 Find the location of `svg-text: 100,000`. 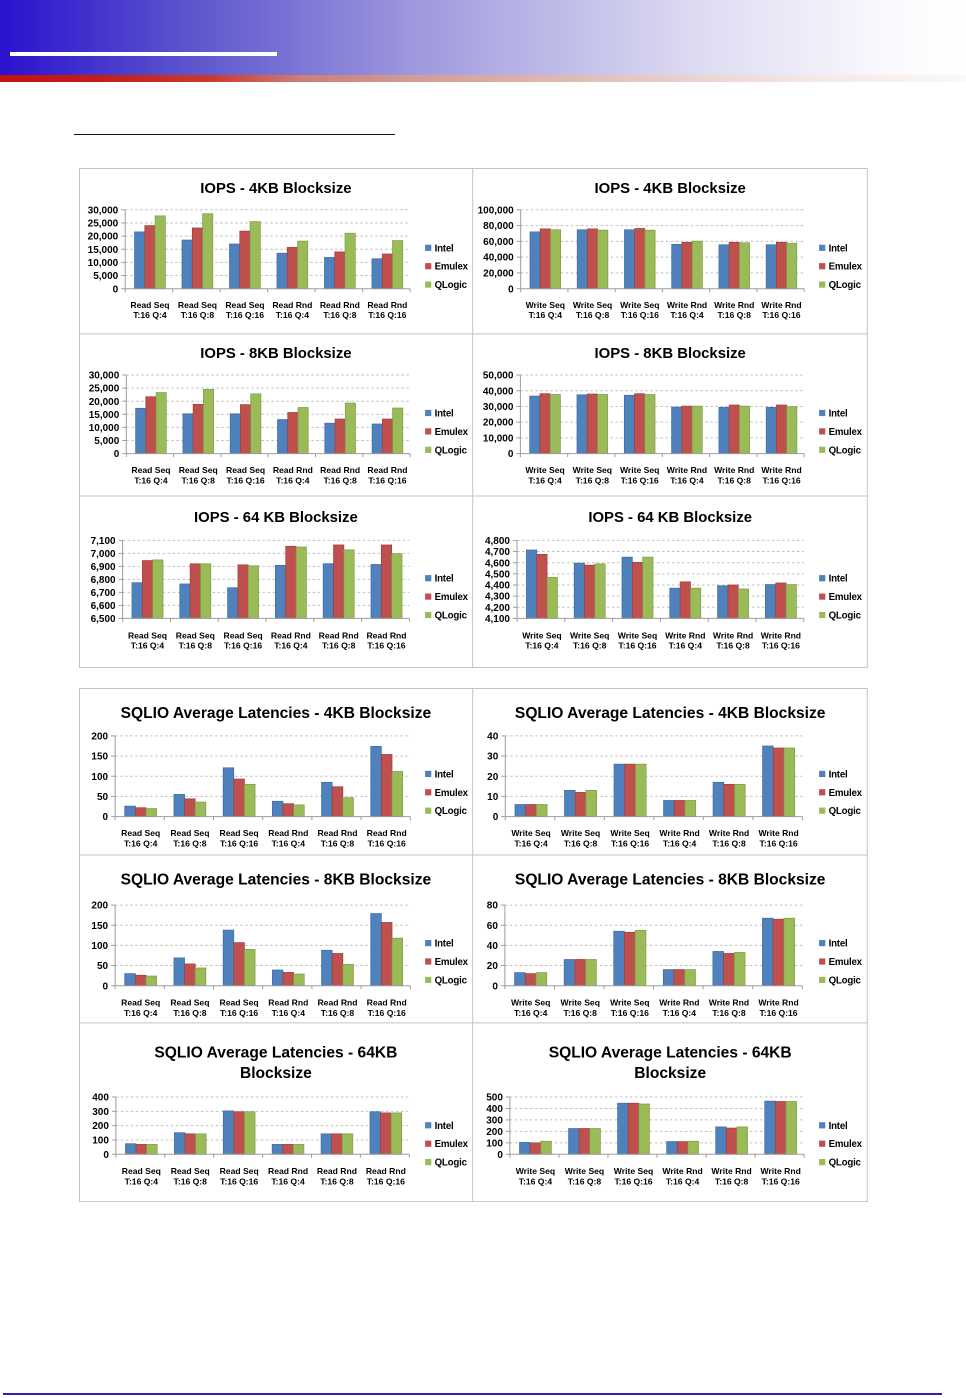

svg-text: 100,000 is located at coordinates (496, 210).